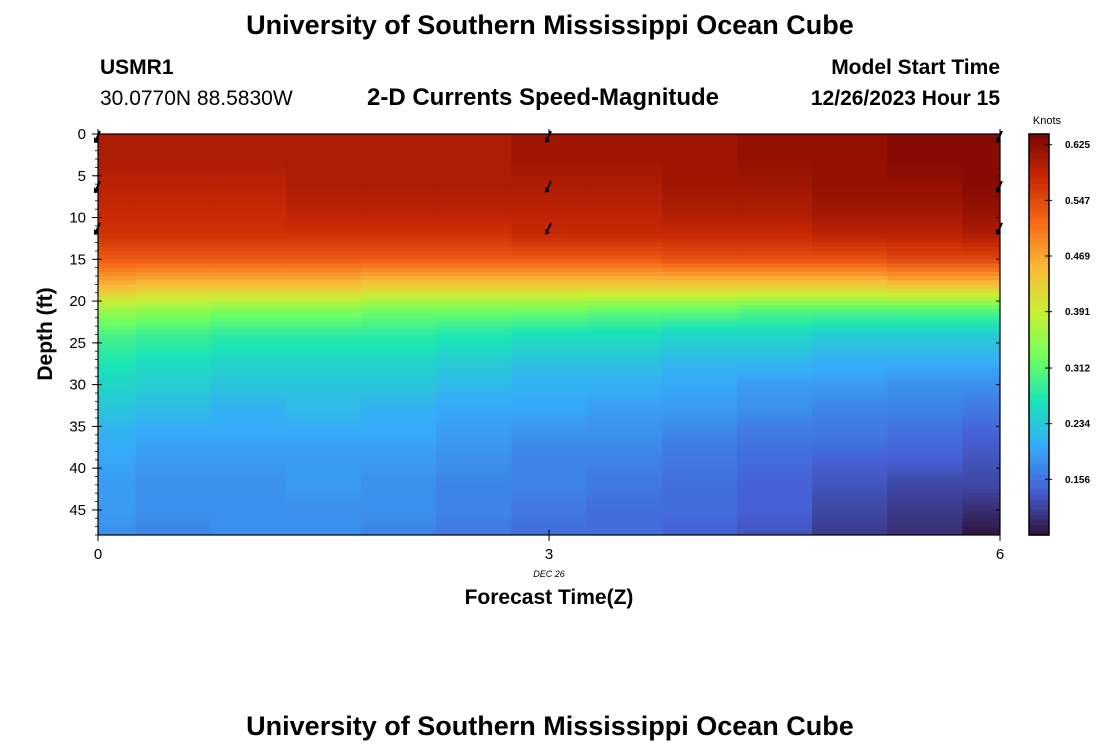 The image size is (1100, 750). I want to click on current-arrow, so click(999, 228).